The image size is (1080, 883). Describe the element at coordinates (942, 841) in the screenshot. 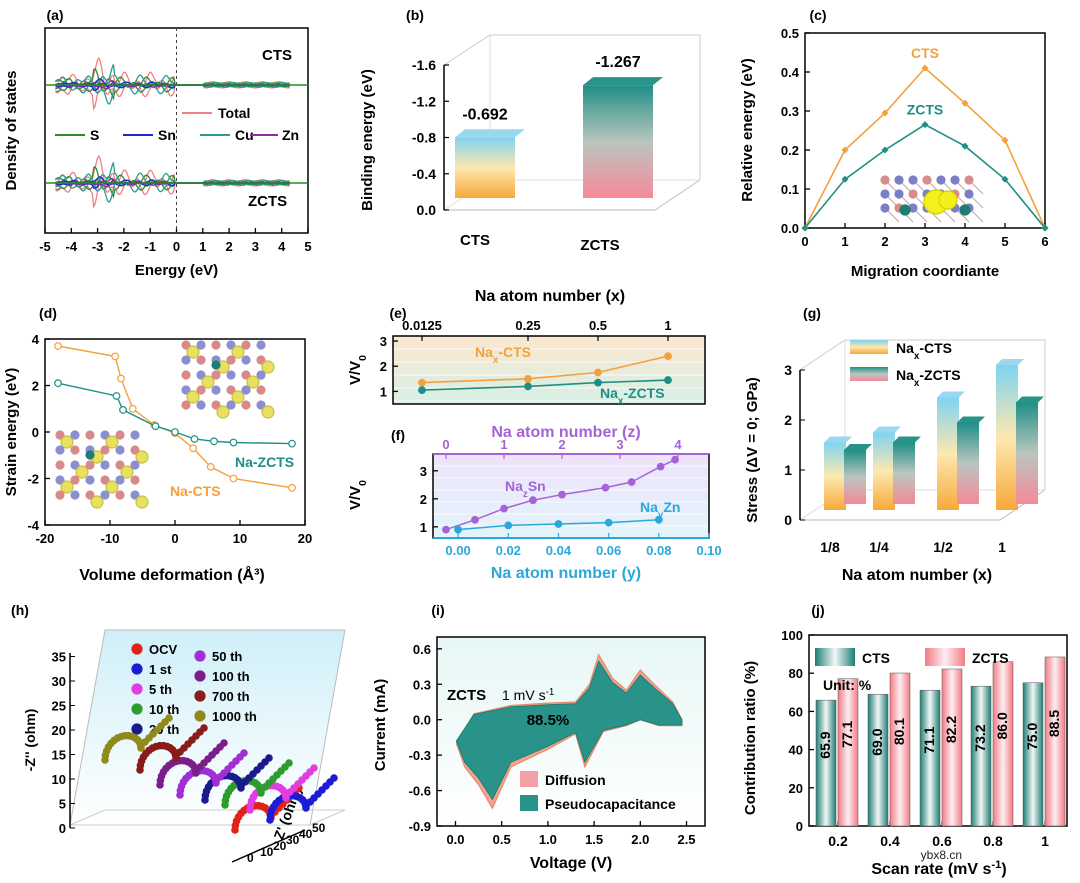

I see `j-x-tick-label: 0.6` at that location.